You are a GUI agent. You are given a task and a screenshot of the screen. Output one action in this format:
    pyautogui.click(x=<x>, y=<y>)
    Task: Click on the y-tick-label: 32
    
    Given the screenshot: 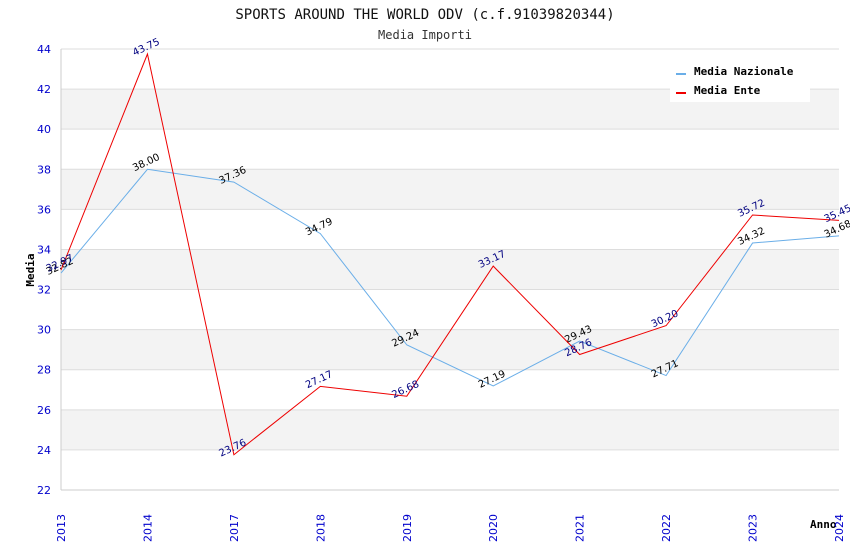 What is the action you would take?
    pyautogui.click(x=44, y=290)
    